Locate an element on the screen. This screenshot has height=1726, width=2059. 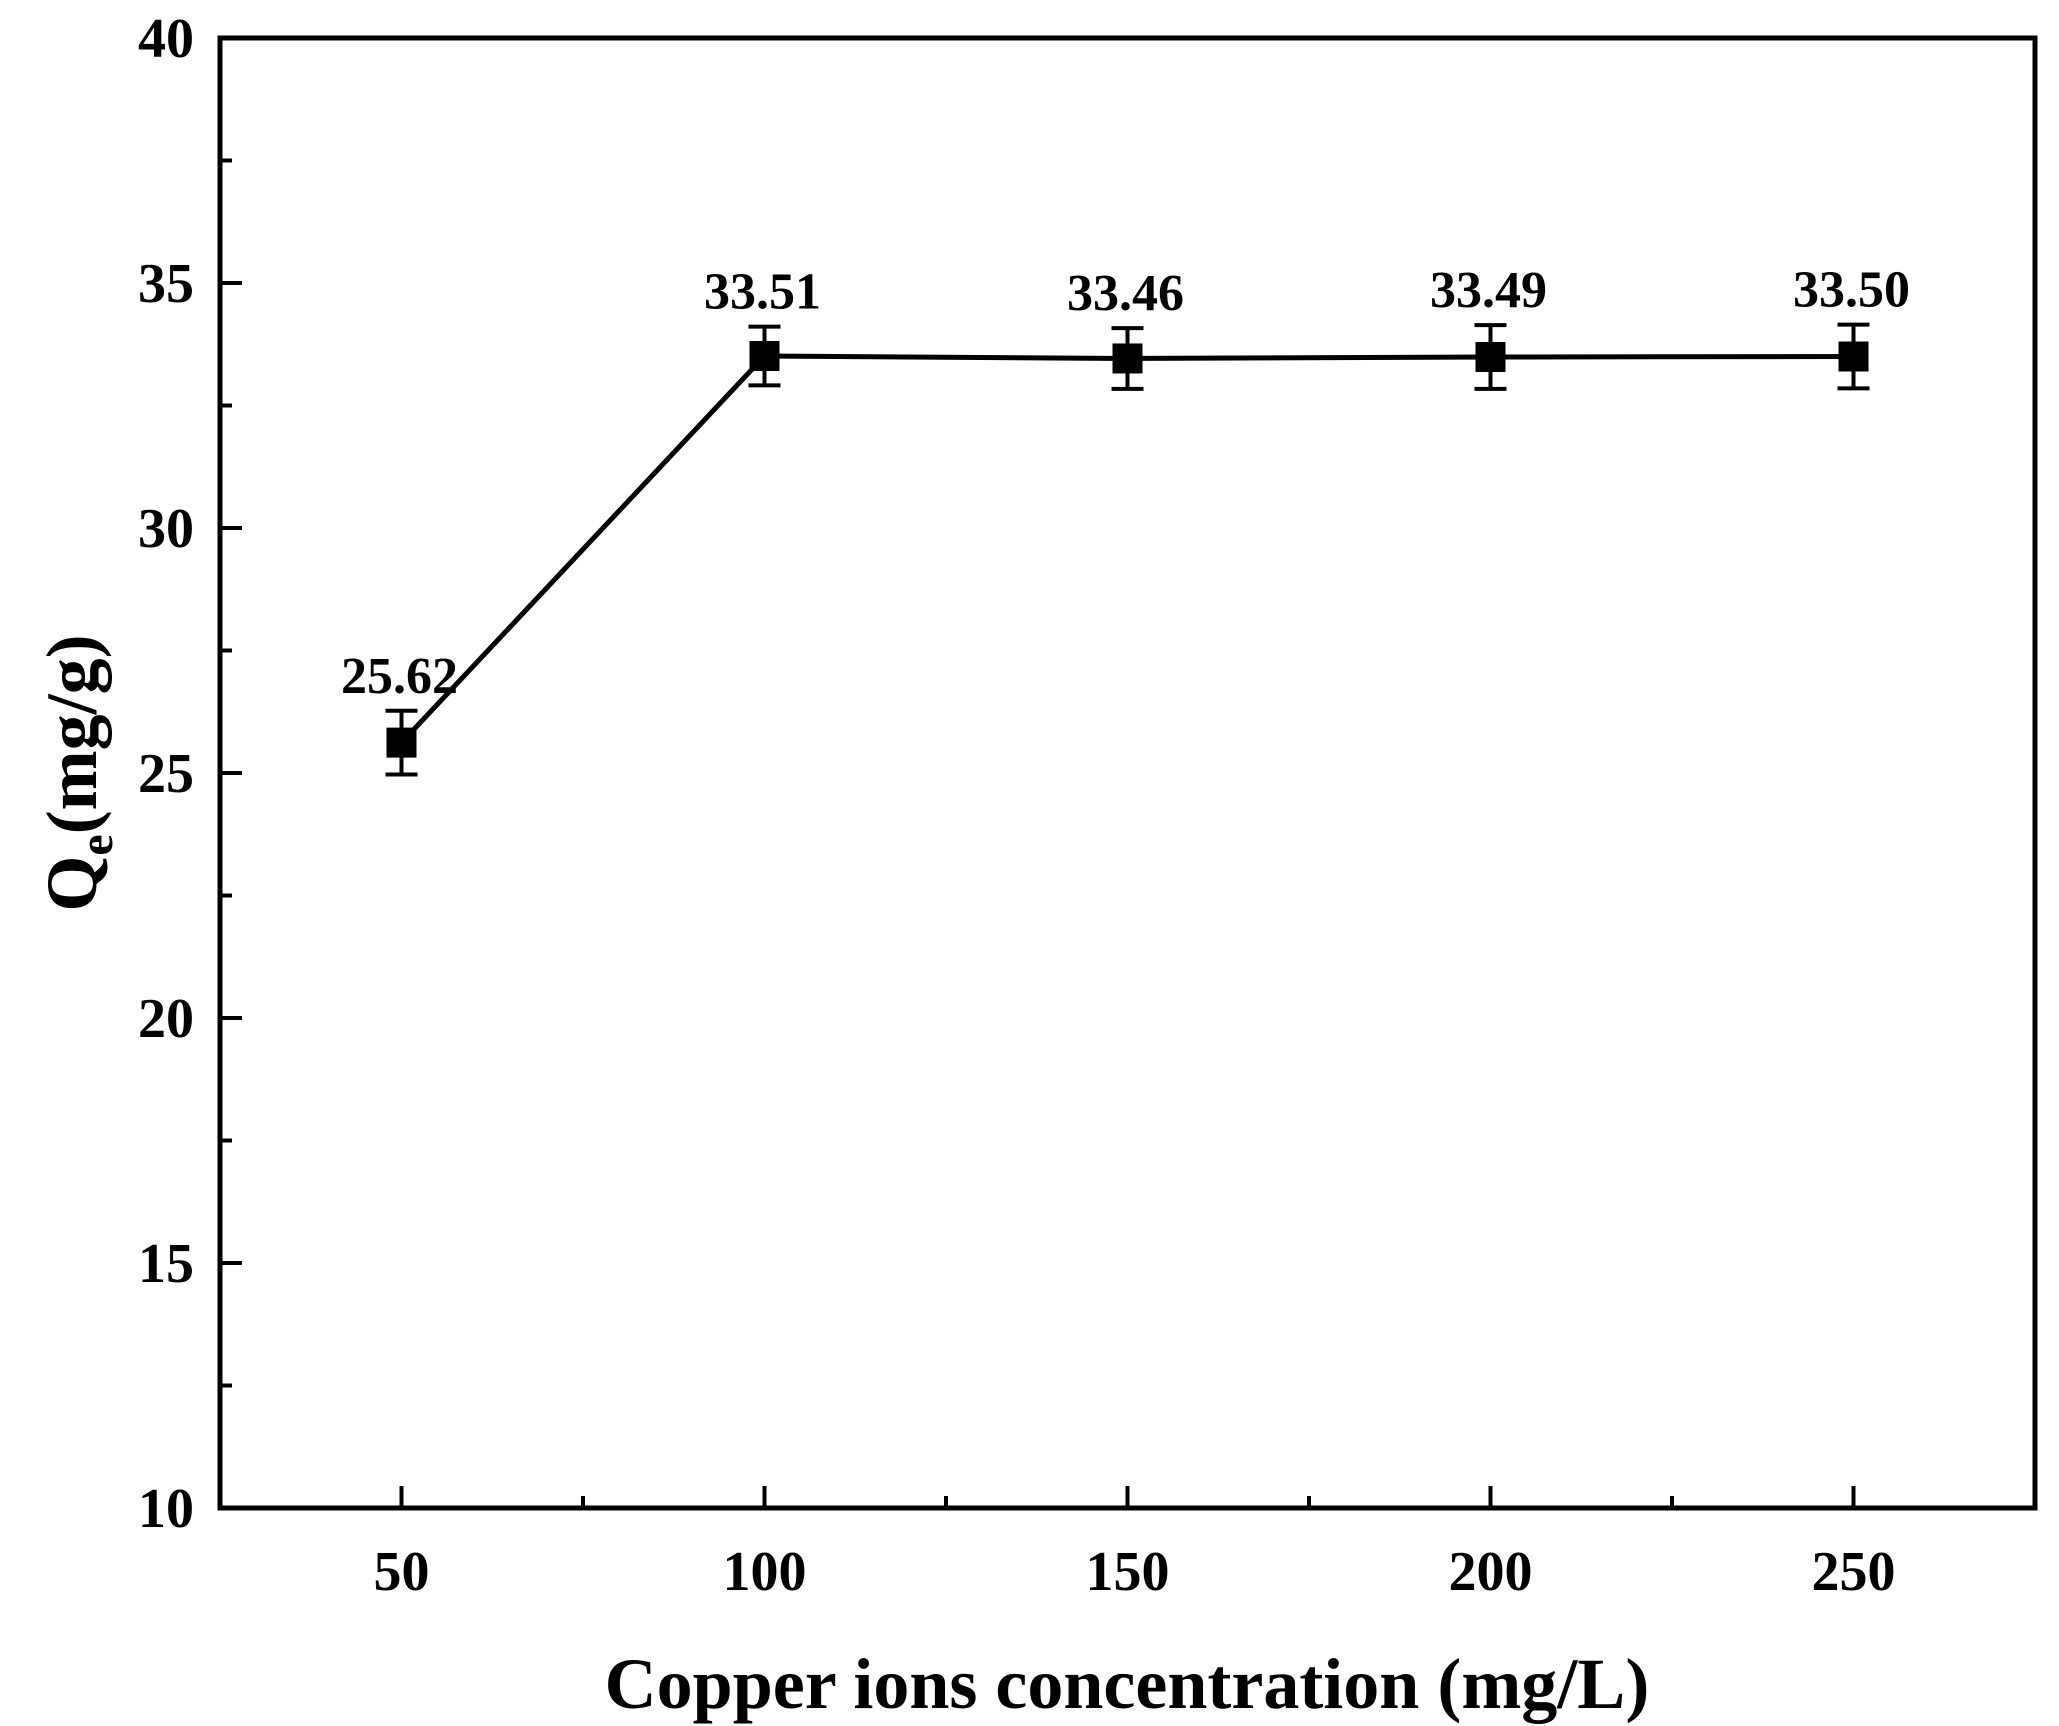
y-tick-label-35: 35 is located at coordinates (166, 284).